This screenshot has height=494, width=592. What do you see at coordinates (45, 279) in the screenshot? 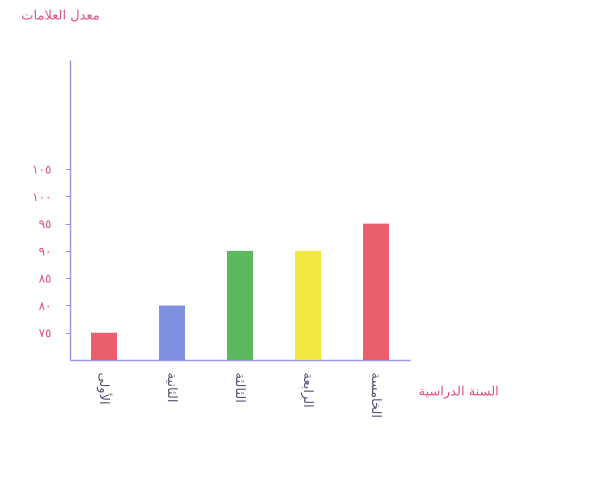
I see `y-tick-label: ٨٥` at bounding box center [45, 279].